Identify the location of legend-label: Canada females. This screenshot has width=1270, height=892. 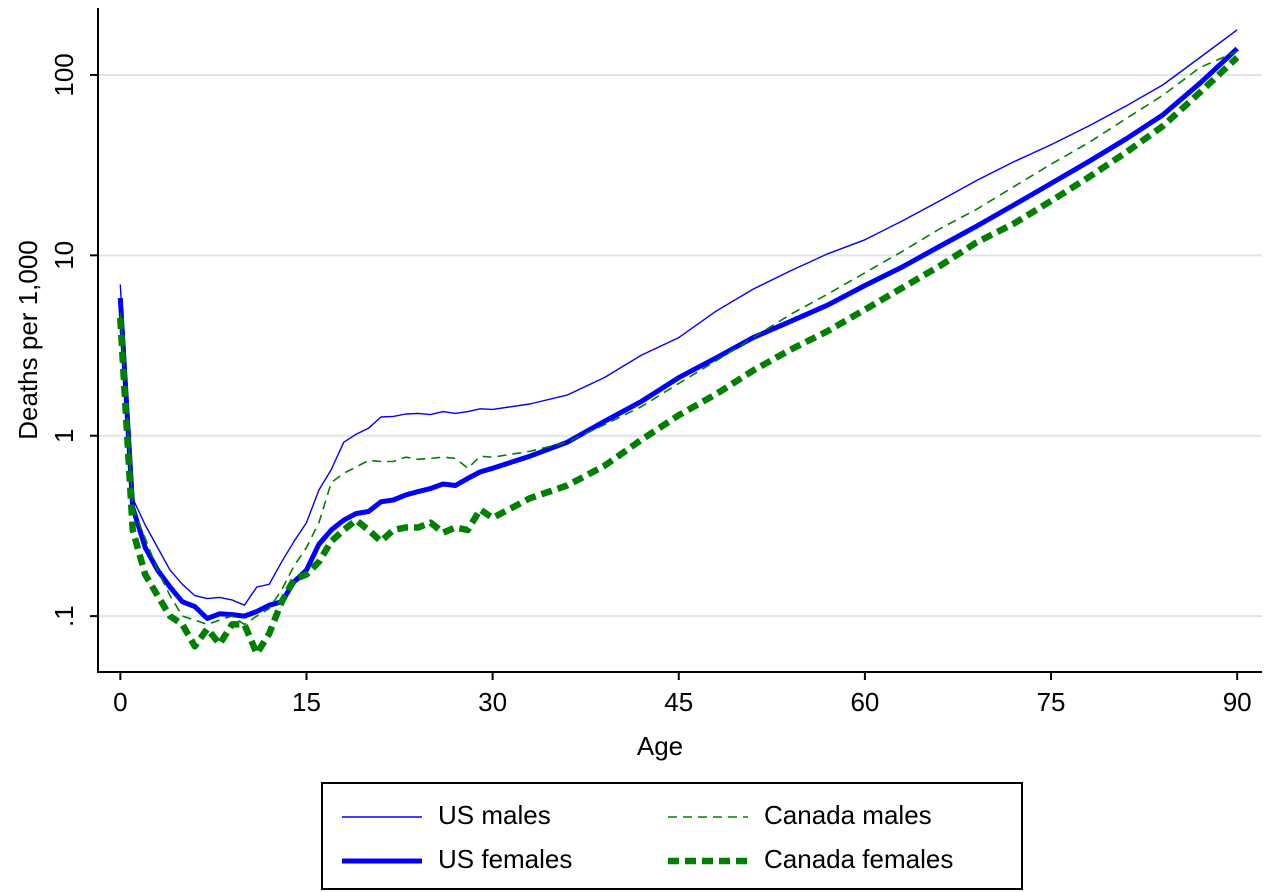
(858, 859).